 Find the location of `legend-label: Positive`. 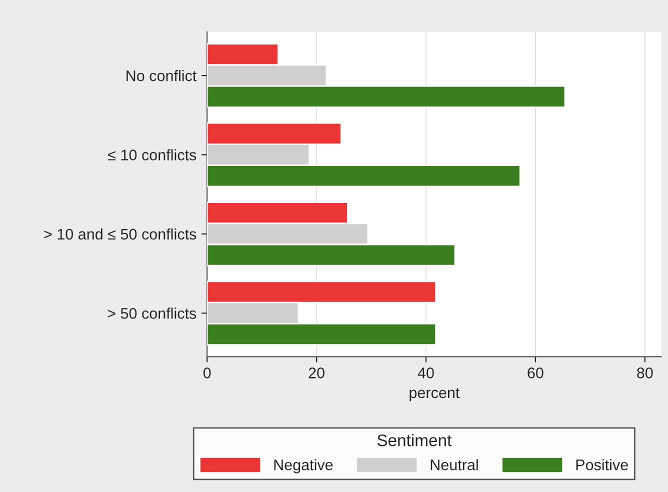

legend-label: Positive is located at coordinates (602, 464).